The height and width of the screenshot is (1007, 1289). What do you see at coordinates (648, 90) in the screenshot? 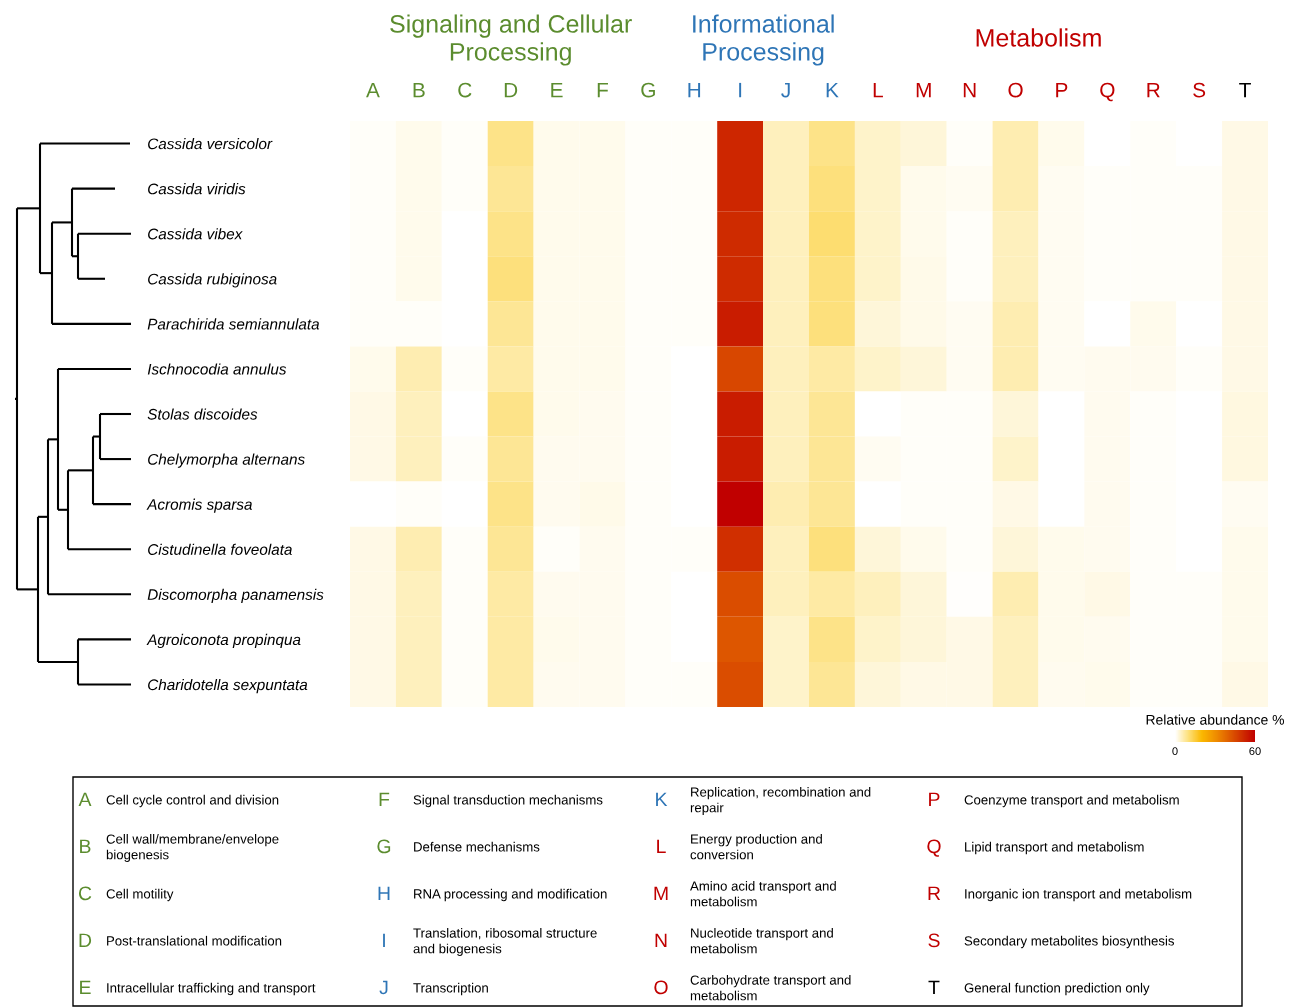
I see `x-tick-label: G` at bounding box center [648, 90].